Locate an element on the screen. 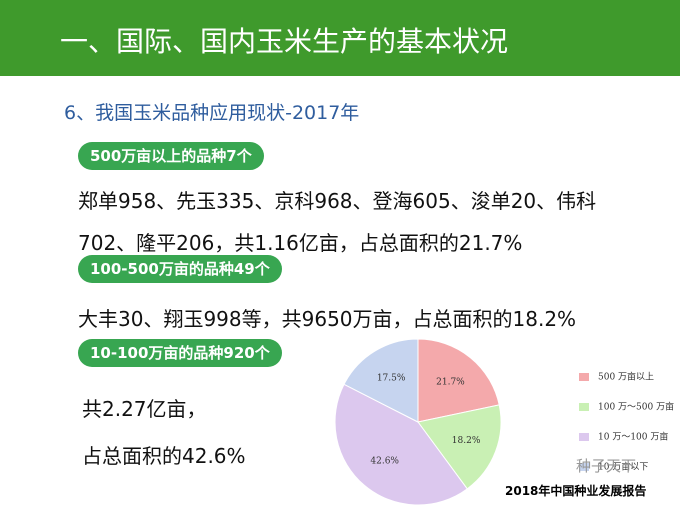 This screenshot has height=511, width=680. footer: 2018年中国种业发展报告 is located at coordinates (576, 491).